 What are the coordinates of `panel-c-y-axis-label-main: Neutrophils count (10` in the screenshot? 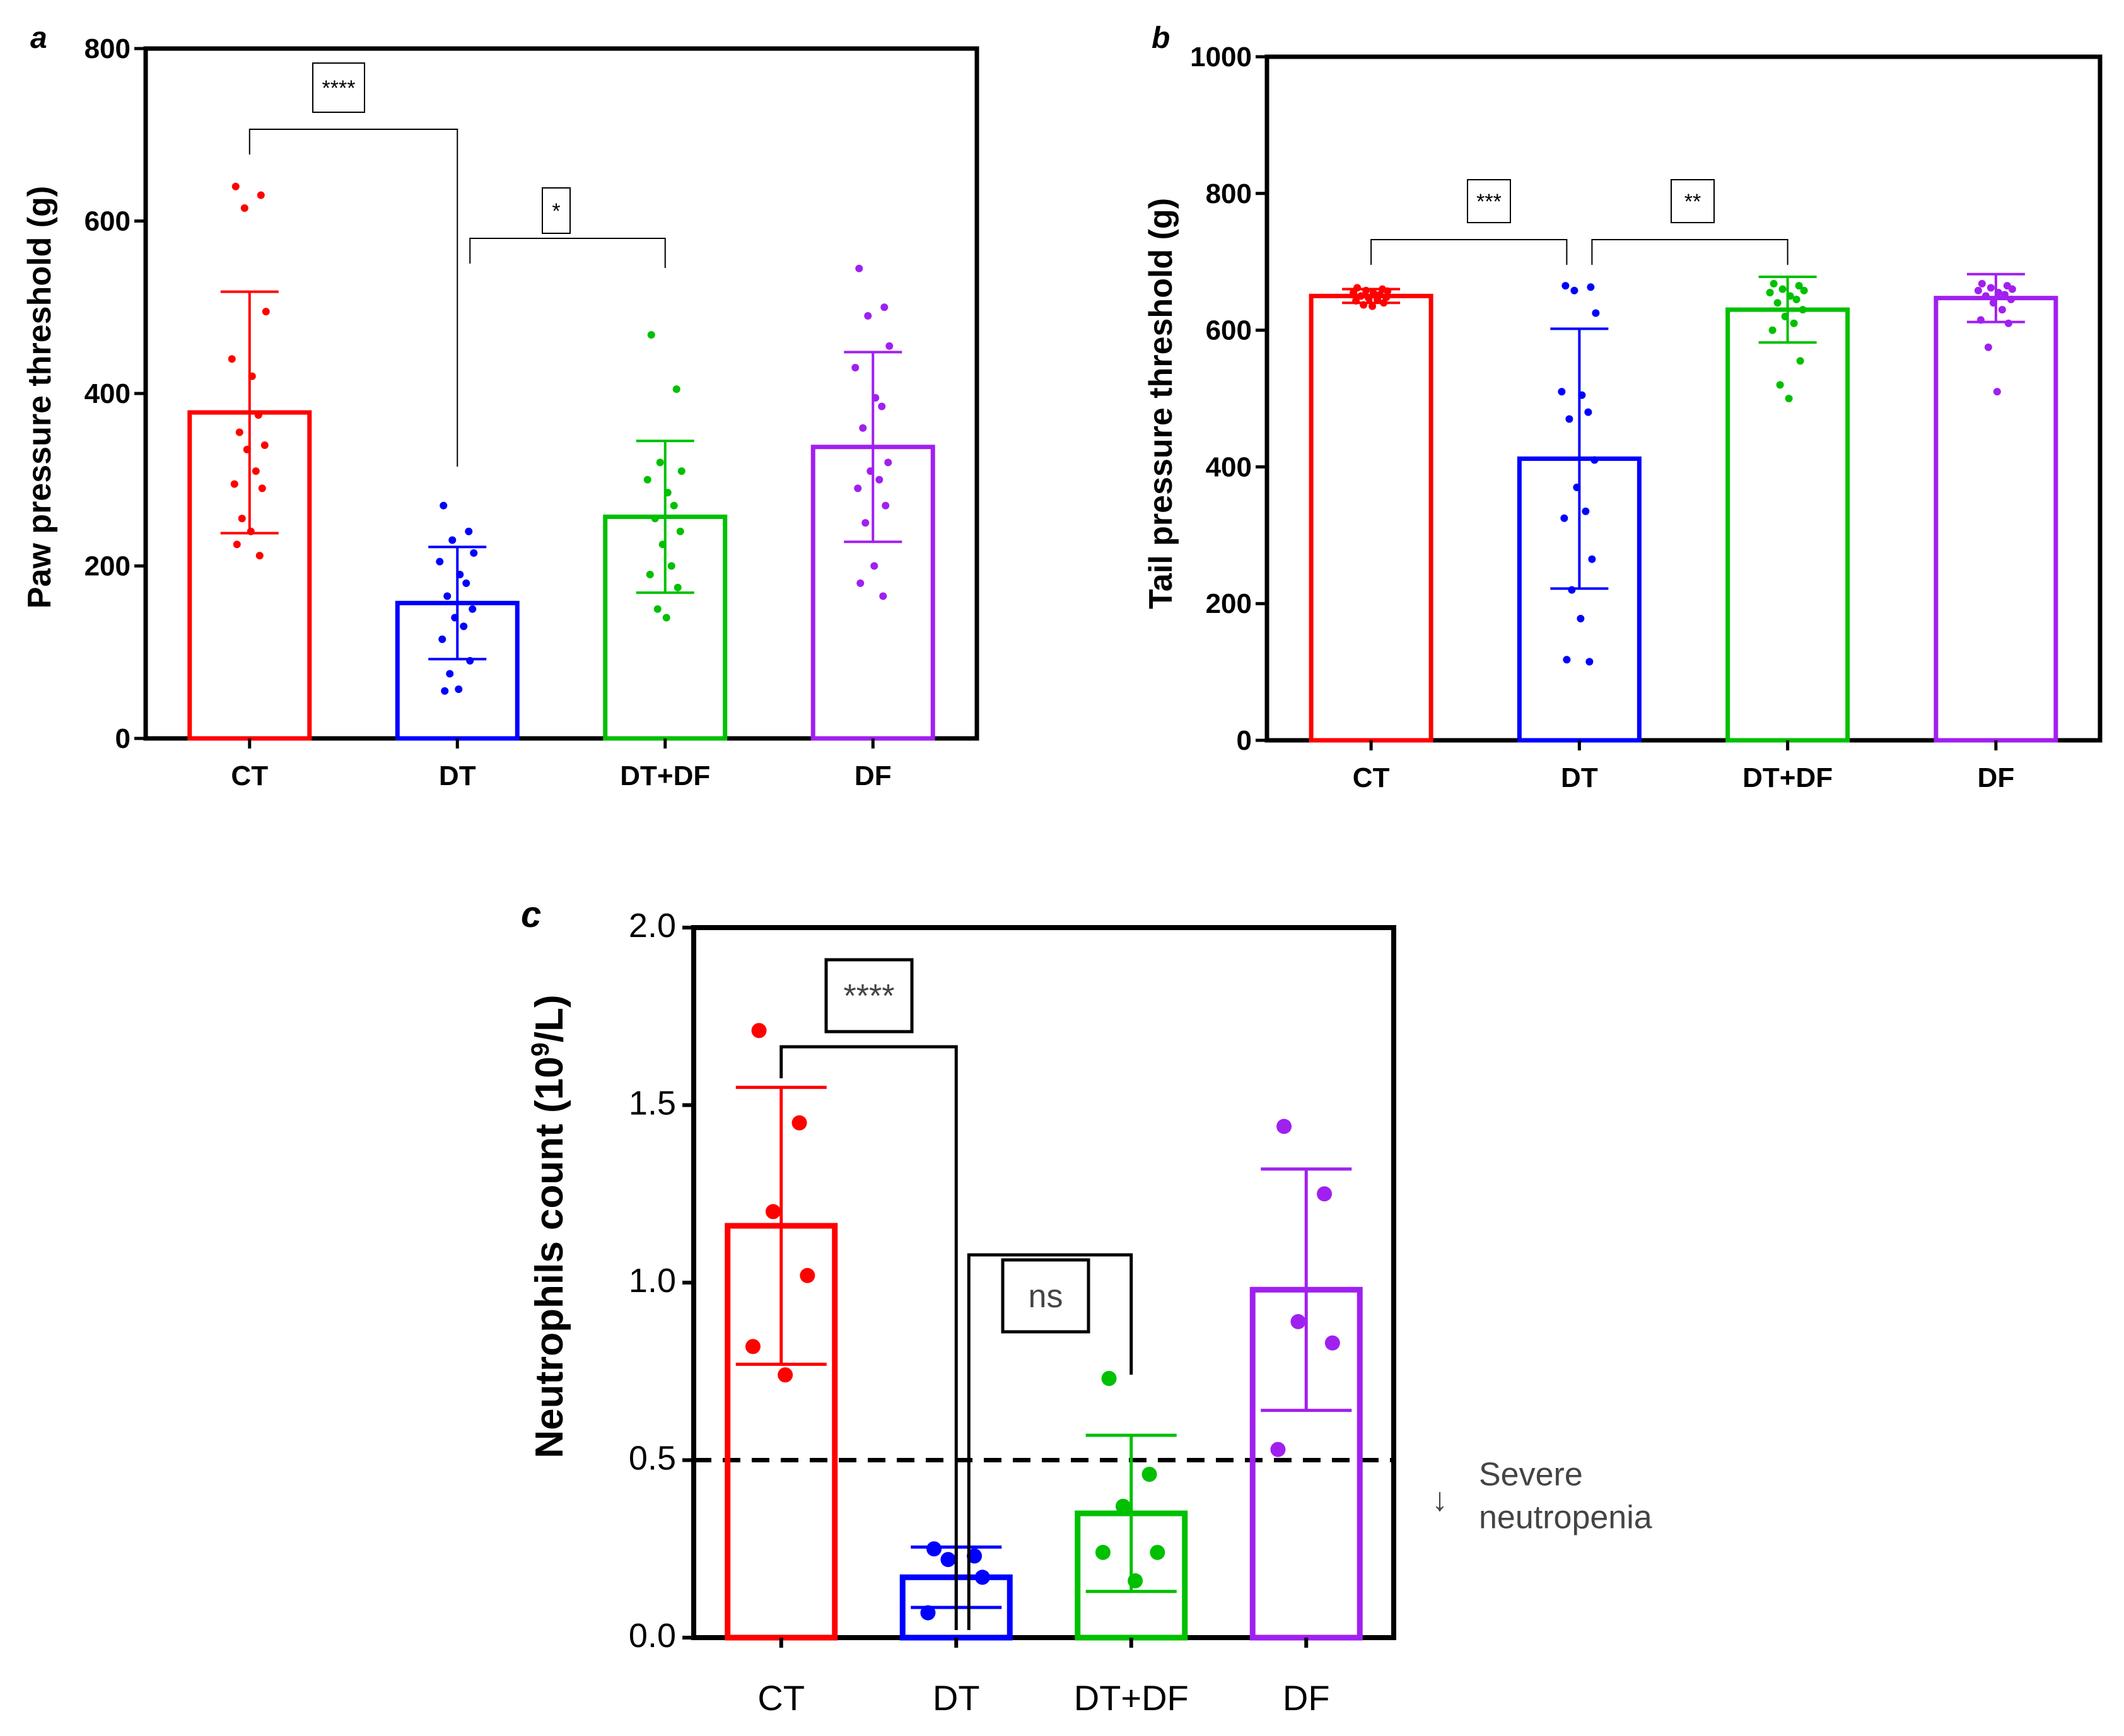 It's located at (549, 1257).